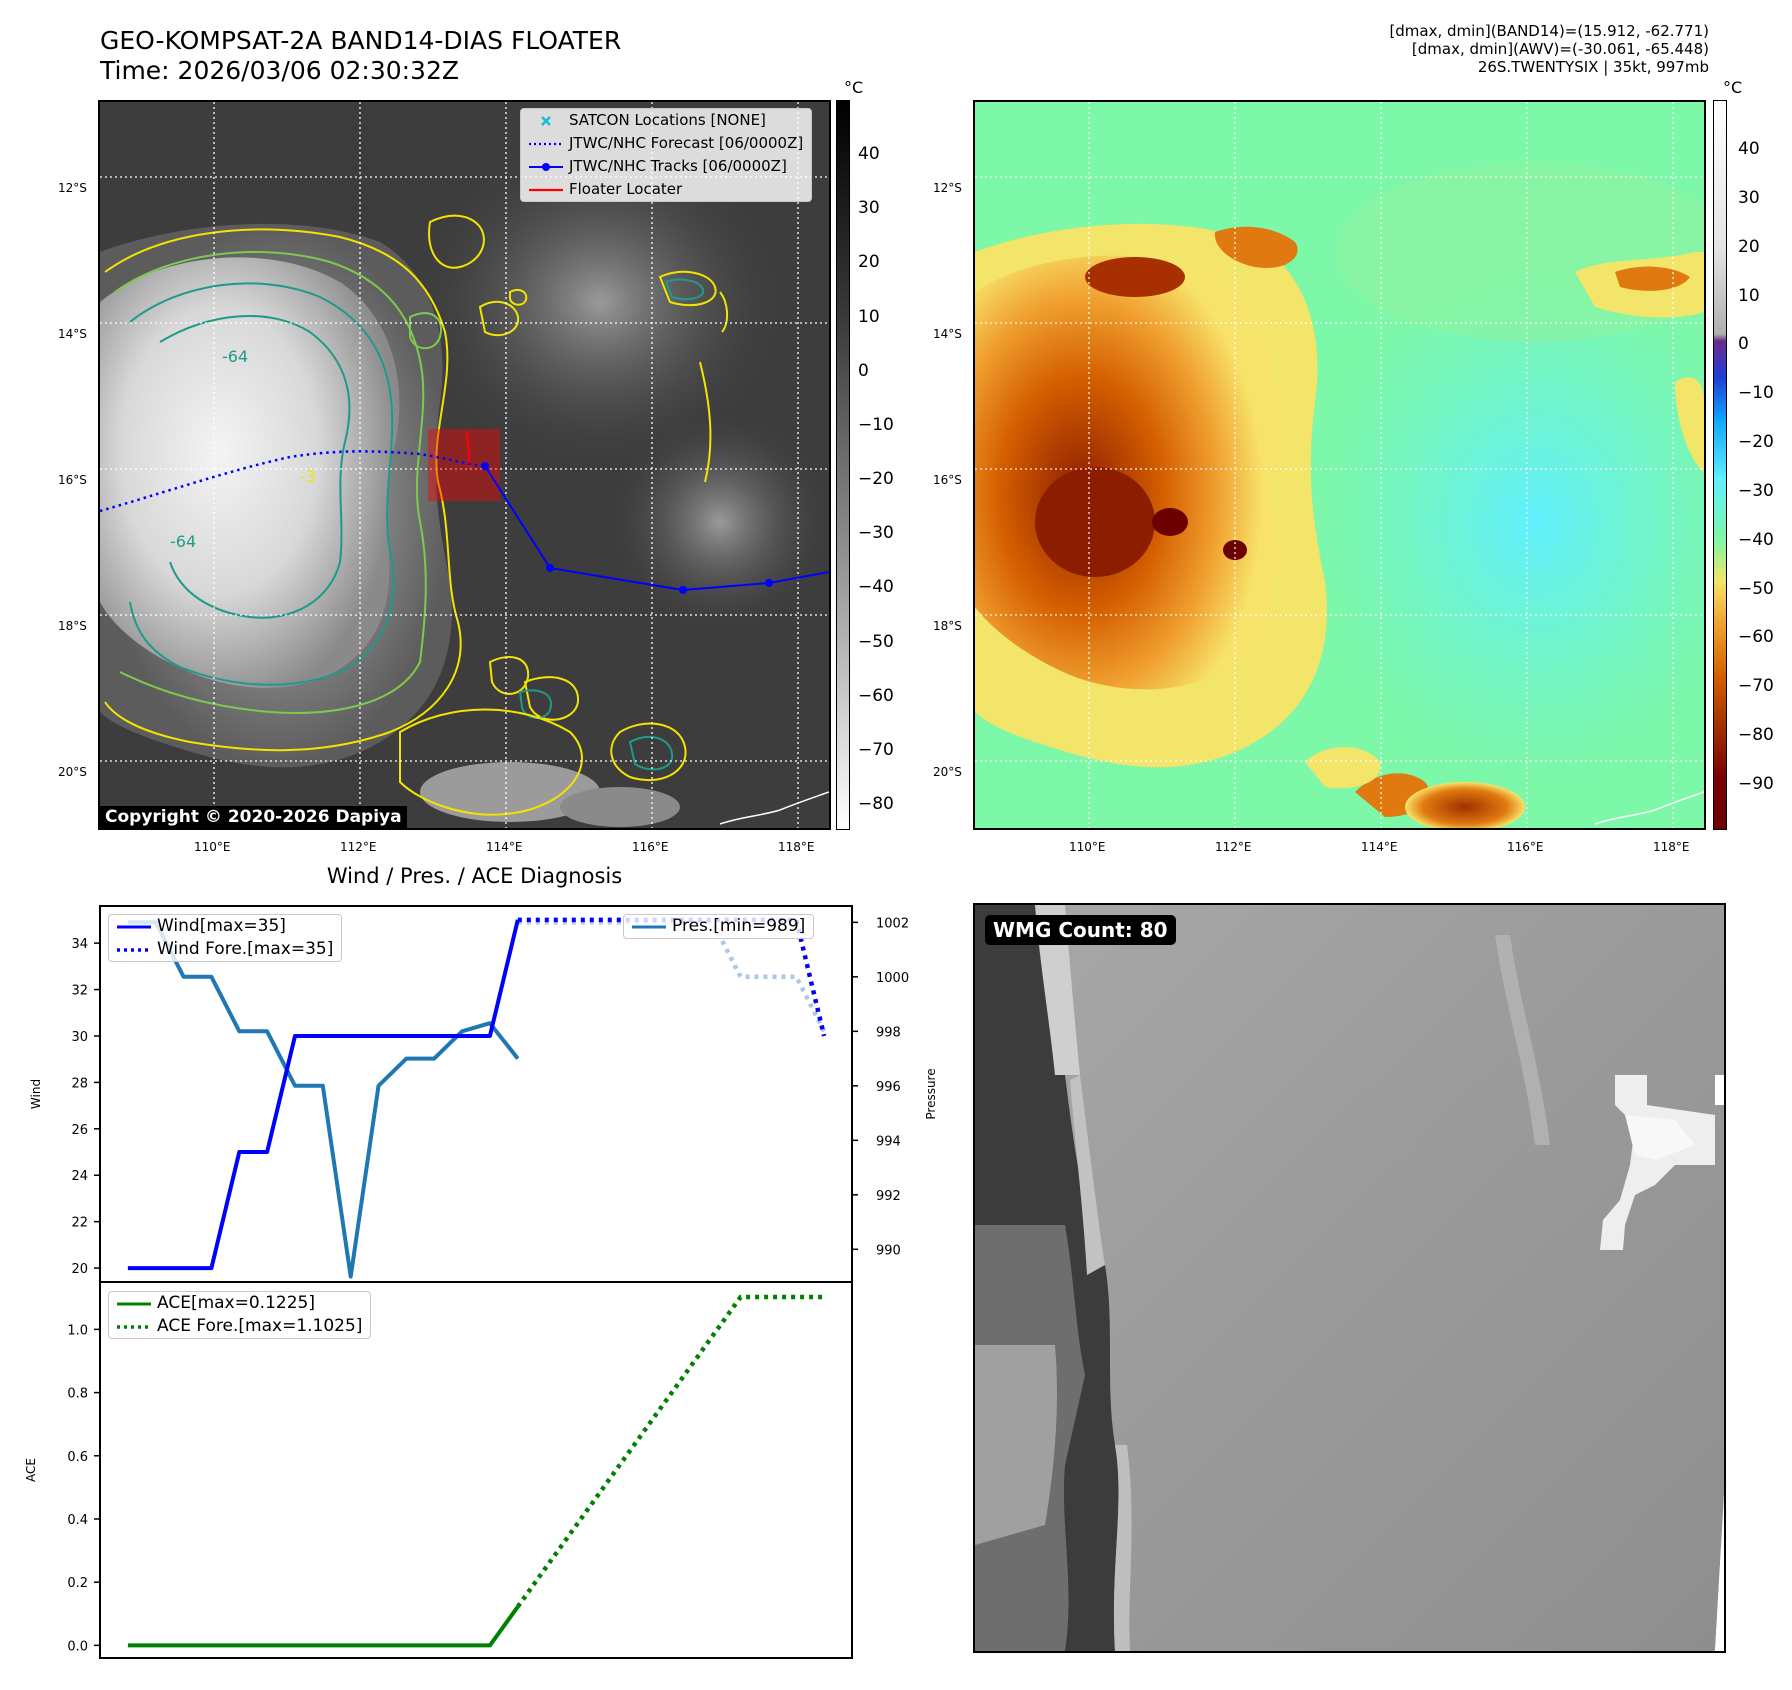 The width and height of the screenshot is (1792, 1690). What do you see at coordinates (361, 40) in the screenshot?
I see `title-line-1: GEO-KOMPSAT-2A BAND14-DIAS FLOATER` at bounding box center [361, 40].